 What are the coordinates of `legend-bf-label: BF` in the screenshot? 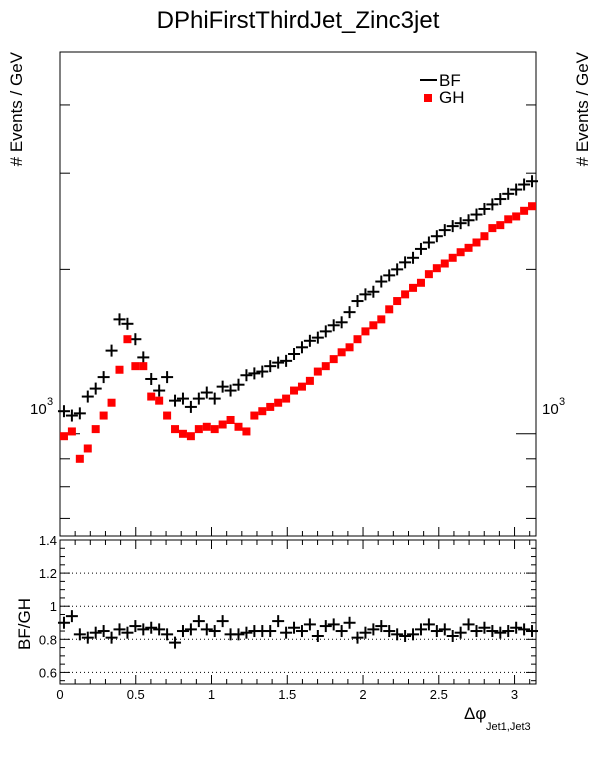 It's located at (450, 80).